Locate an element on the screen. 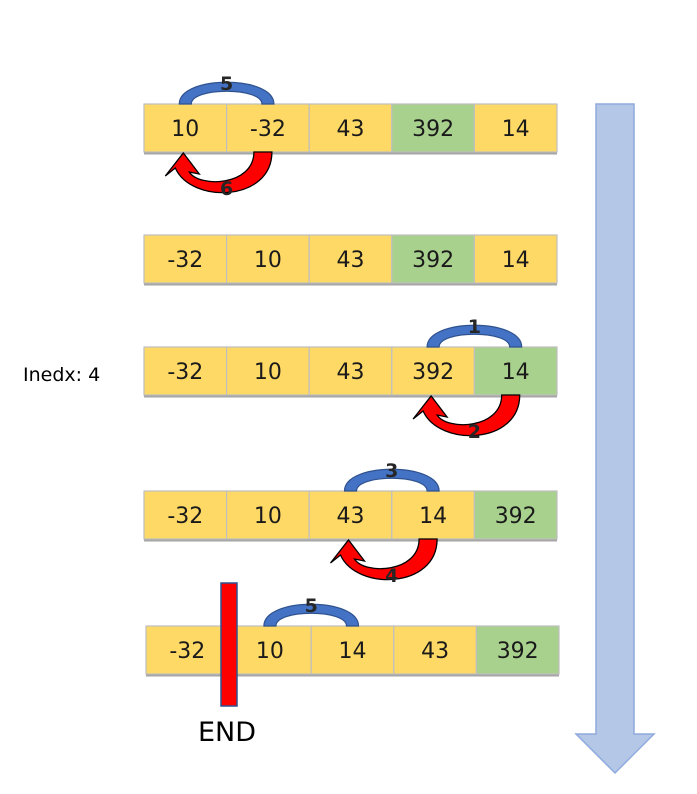 This screenshot has width=697, height=794. step-number: 3 is located at coordinates (391, 471).